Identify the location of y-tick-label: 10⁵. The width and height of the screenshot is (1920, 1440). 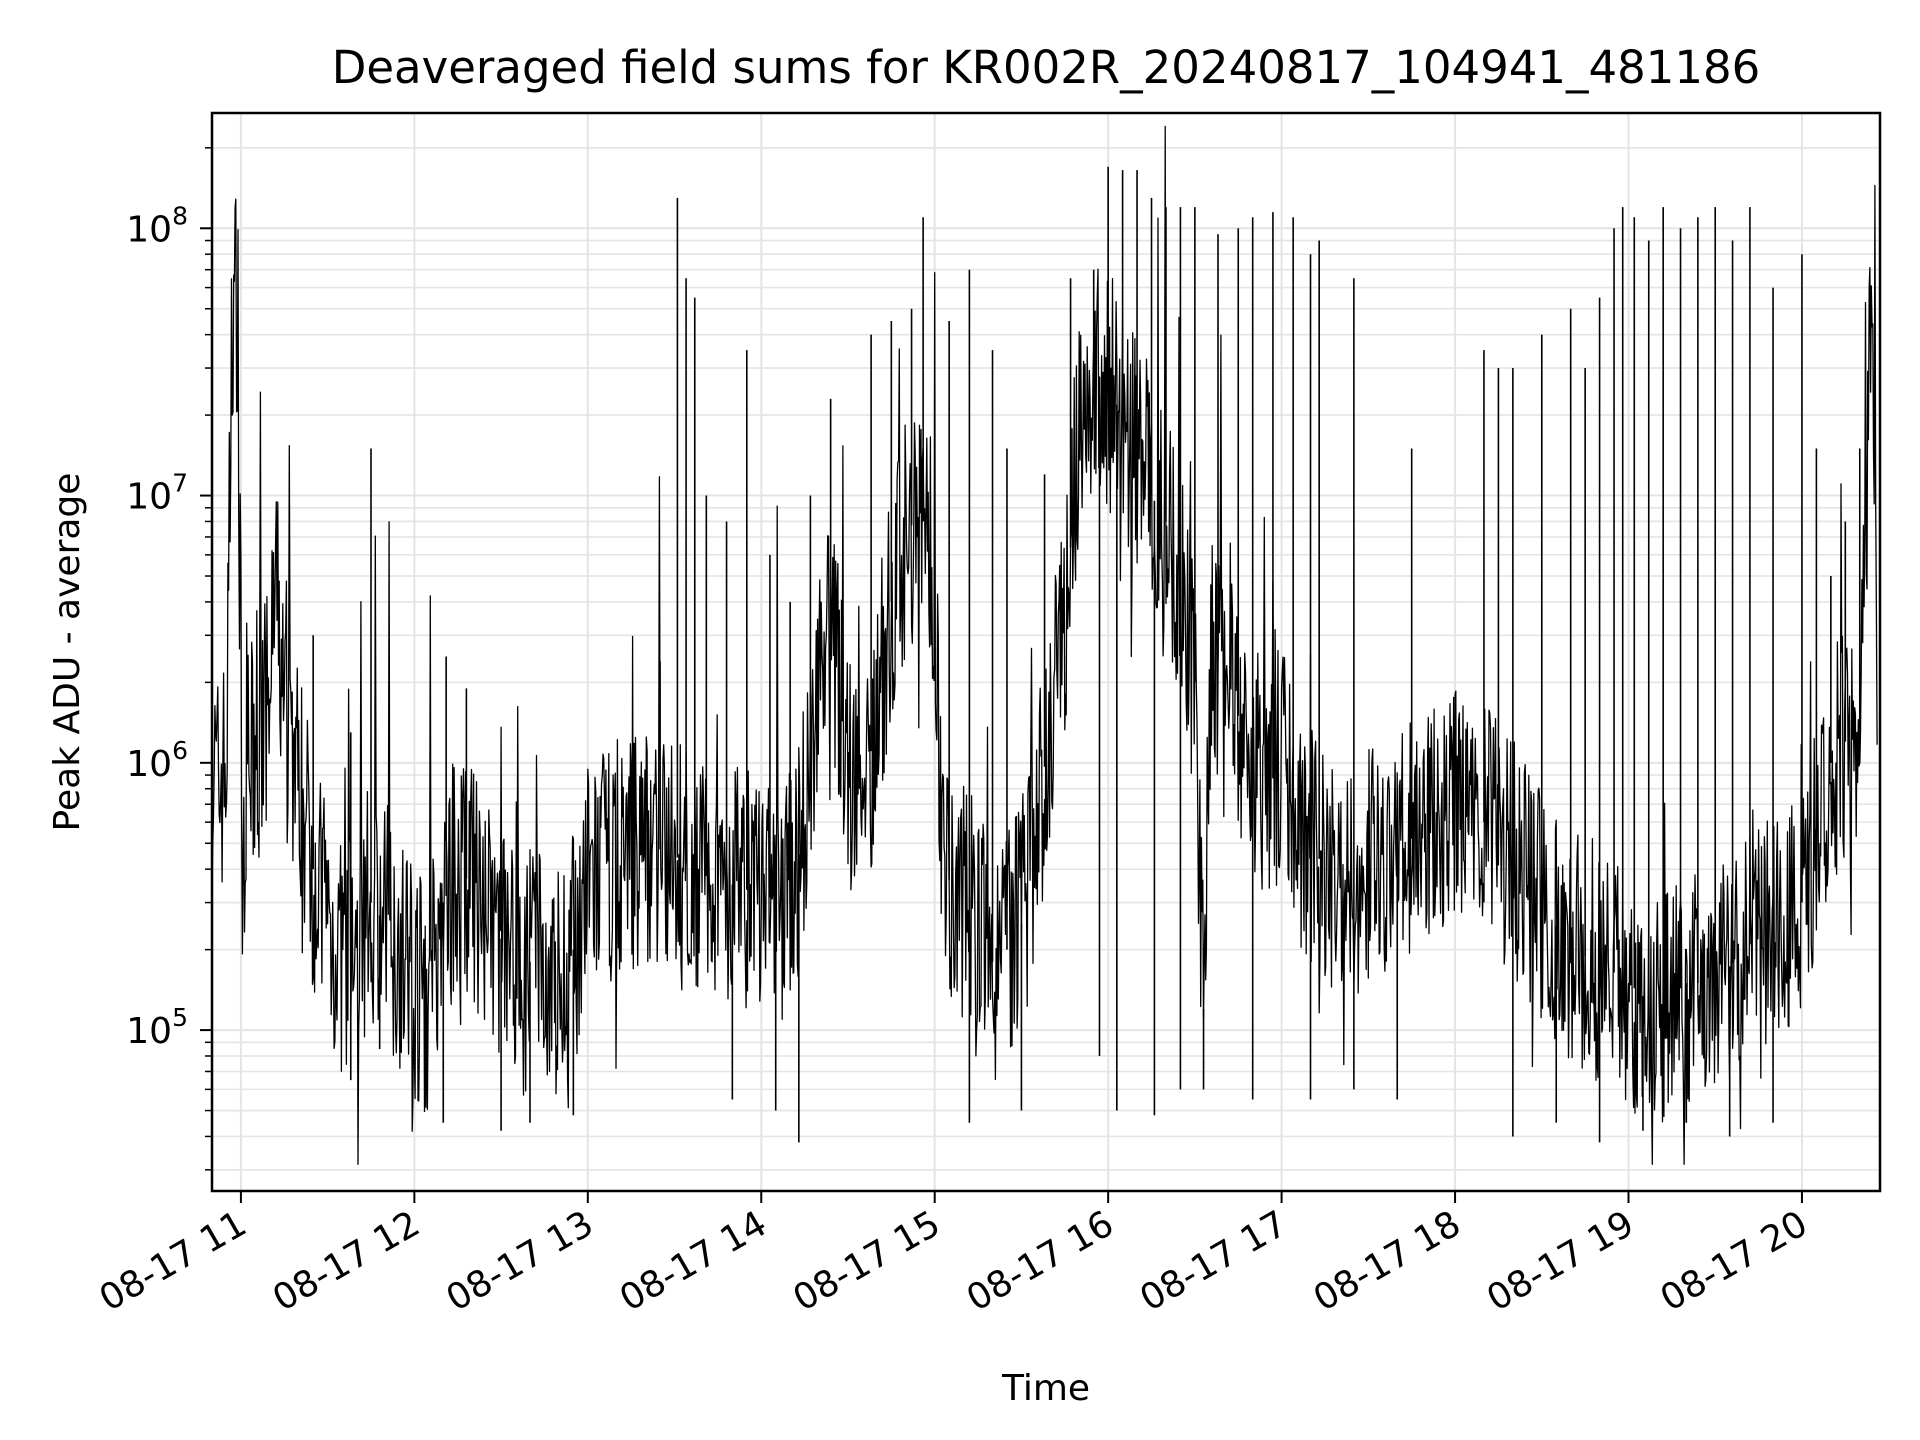
(157, 1027).